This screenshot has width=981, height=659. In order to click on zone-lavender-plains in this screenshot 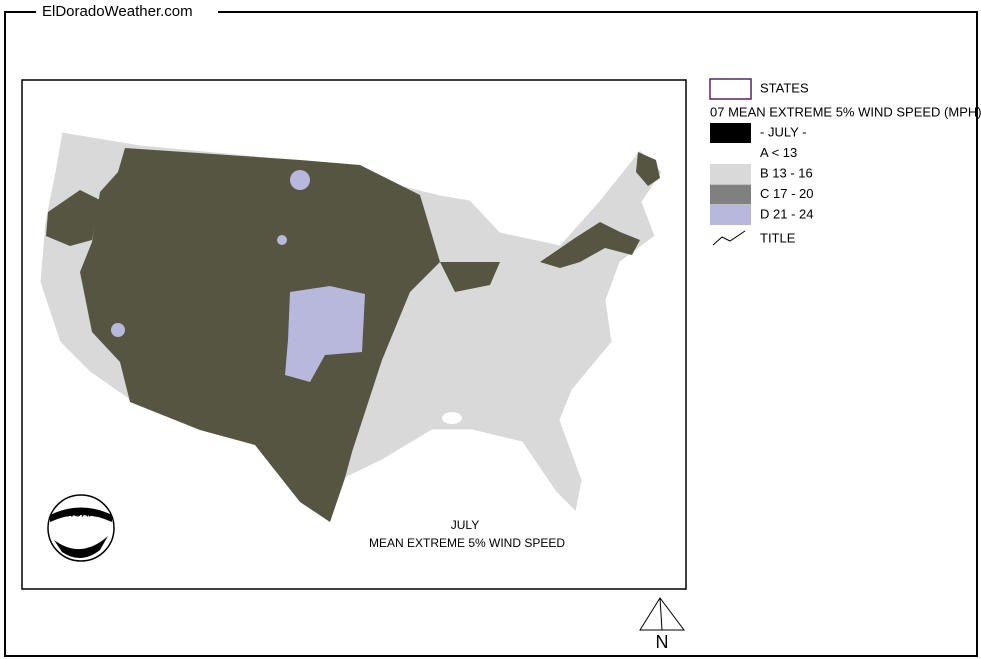, I will do `click(325, 334)`.